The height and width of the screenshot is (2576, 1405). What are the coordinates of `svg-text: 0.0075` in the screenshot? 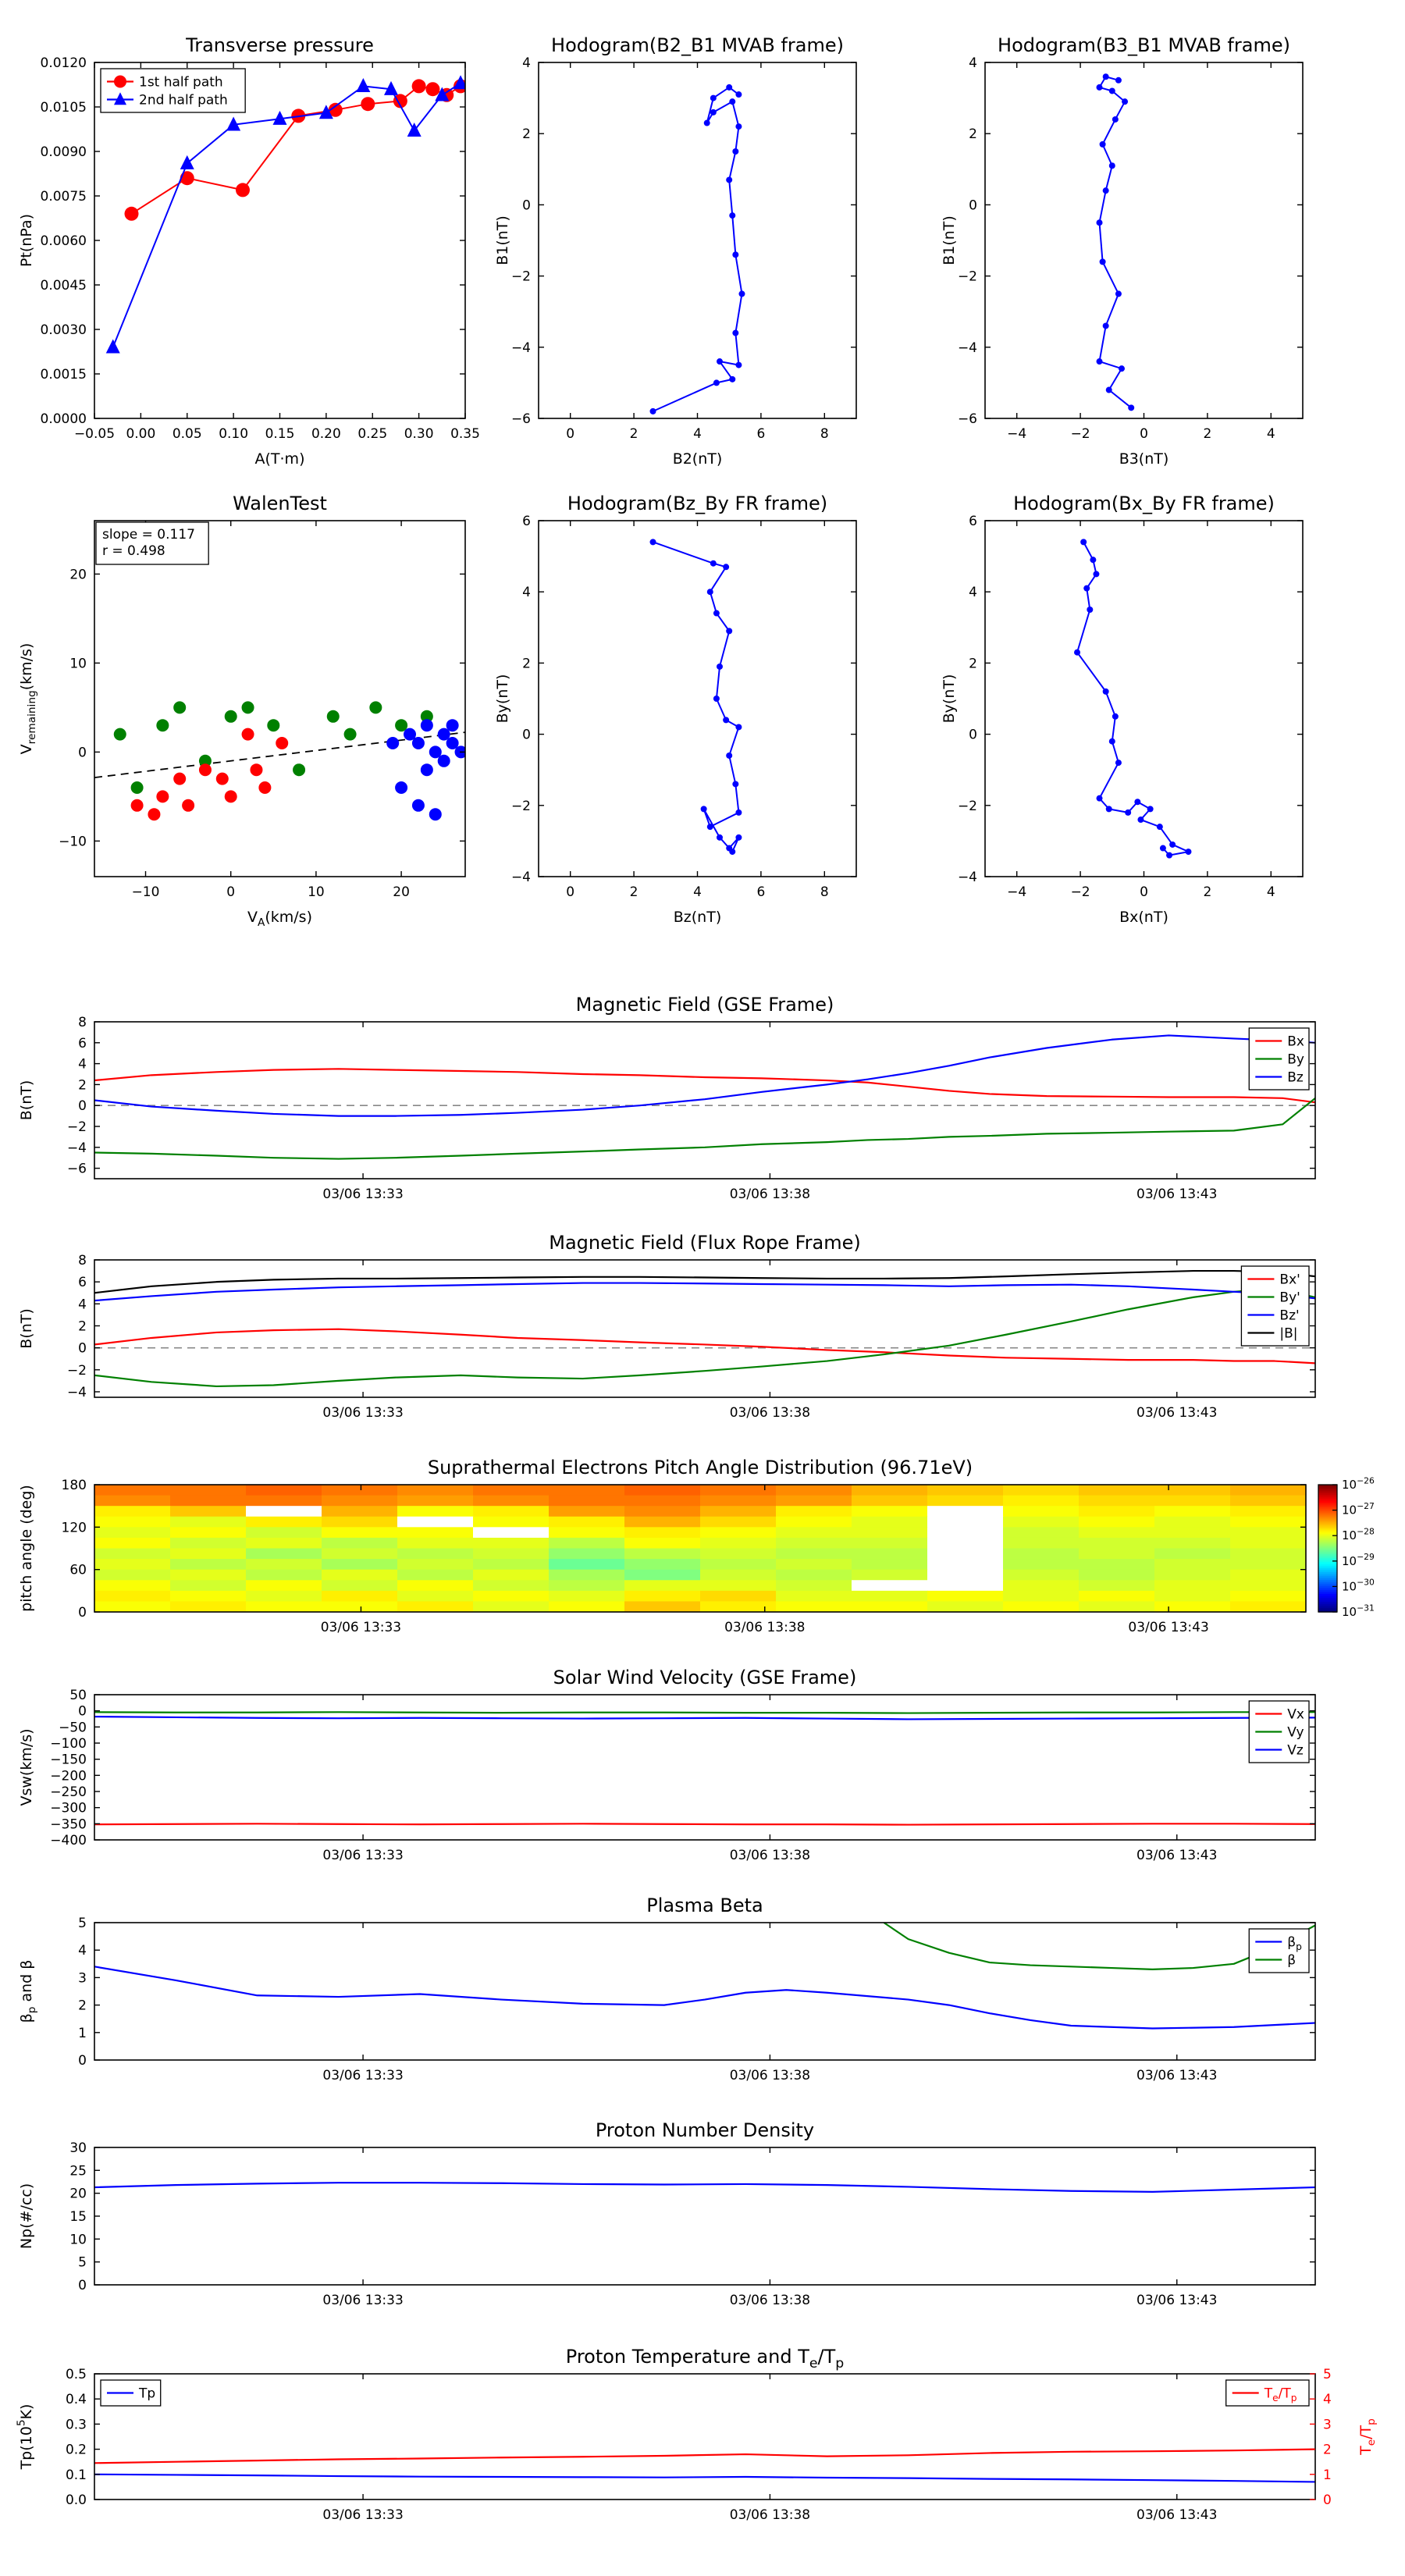 It's located at (64, 197).